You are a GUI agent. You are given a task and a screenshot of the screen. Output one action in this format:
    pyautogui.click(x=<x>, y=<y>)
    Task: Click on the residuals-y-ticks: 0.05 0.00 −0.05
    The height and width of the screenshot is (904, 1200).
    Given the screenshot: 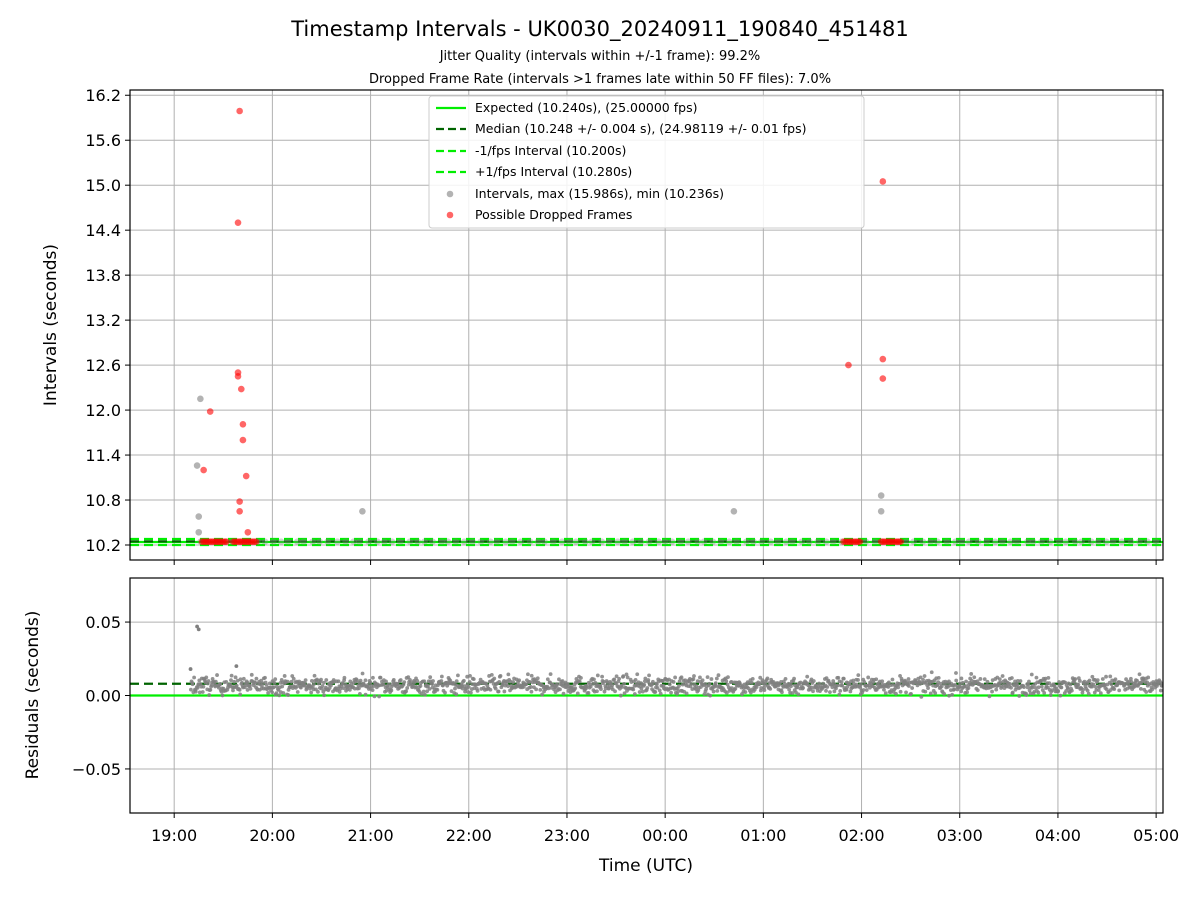 What is the action you would take?
    pyautogui.click(x=101, y=696)
    